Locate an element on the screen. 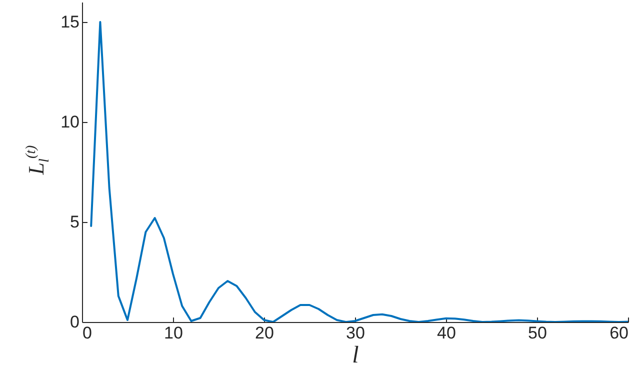 This screenshot has height=391, width=640. y-tick-label: 5 is located at coordinates (75, 222).